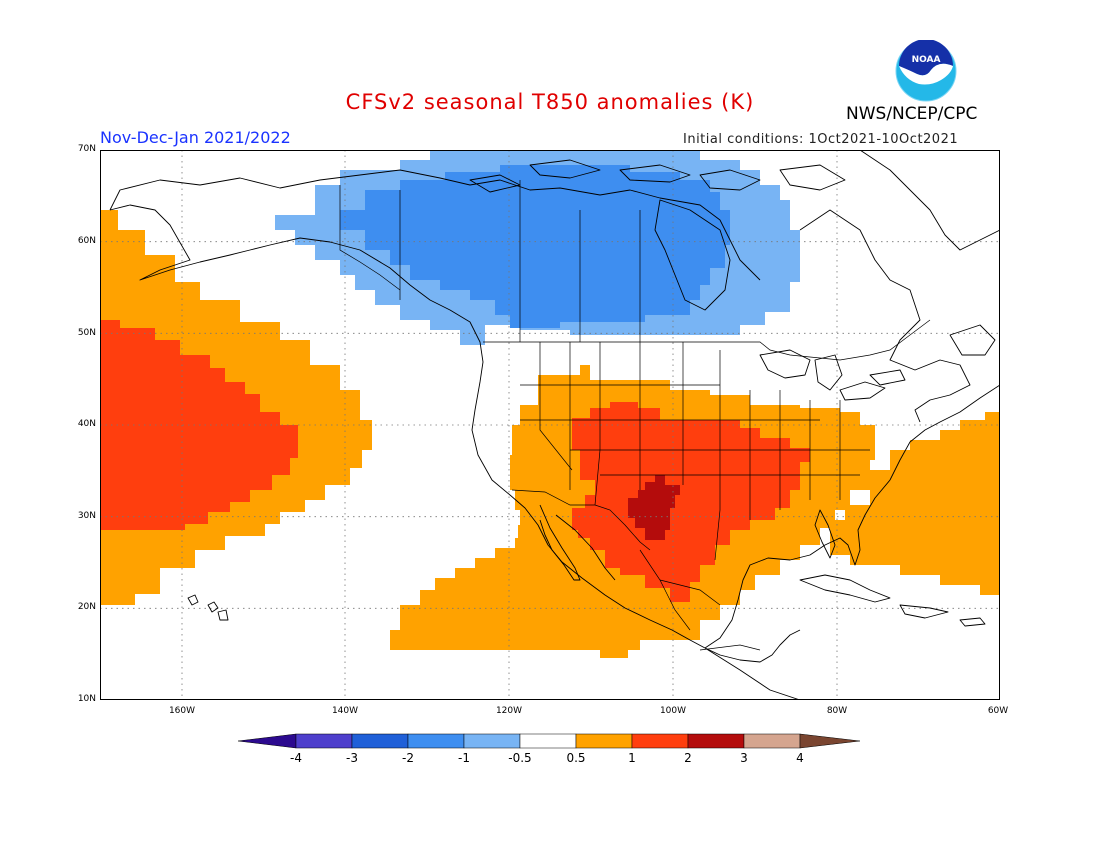  What do you see at coordinates (998, 711) in the screenshot?
I see `lon-label-60w: 60W` at bounding box center [998, 711].